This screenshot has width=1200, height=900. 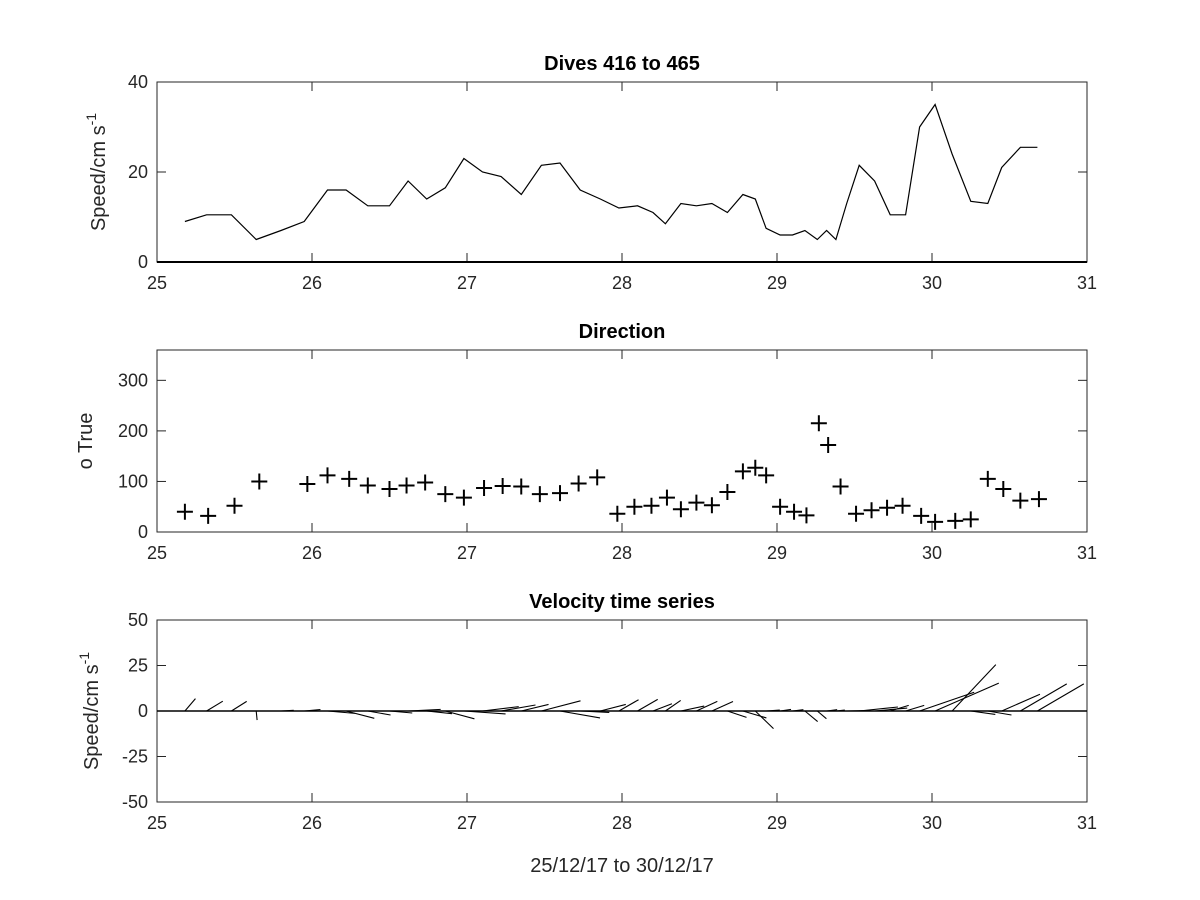 I want to click on y-axis-label: o True, so click(x=86, y=441).